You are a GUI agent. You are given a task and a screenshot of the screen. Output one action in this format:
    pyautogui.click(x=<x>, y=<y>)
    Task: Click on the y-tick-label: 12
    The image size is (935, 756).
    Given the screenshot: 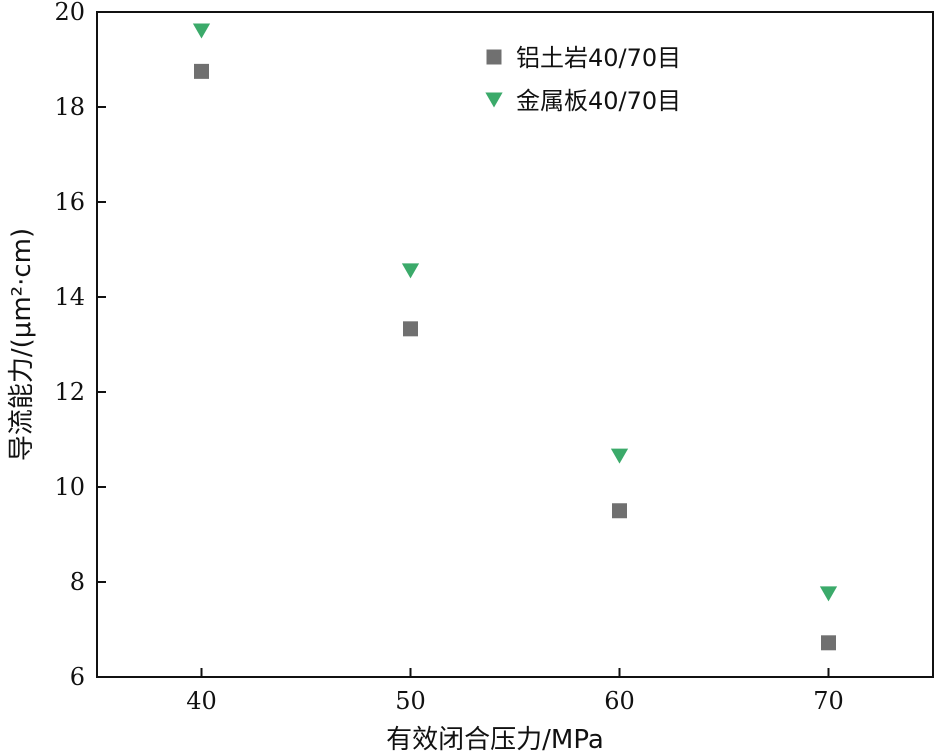 What is the action you would take?
    pyautogui.click(x=69, y=392)
    